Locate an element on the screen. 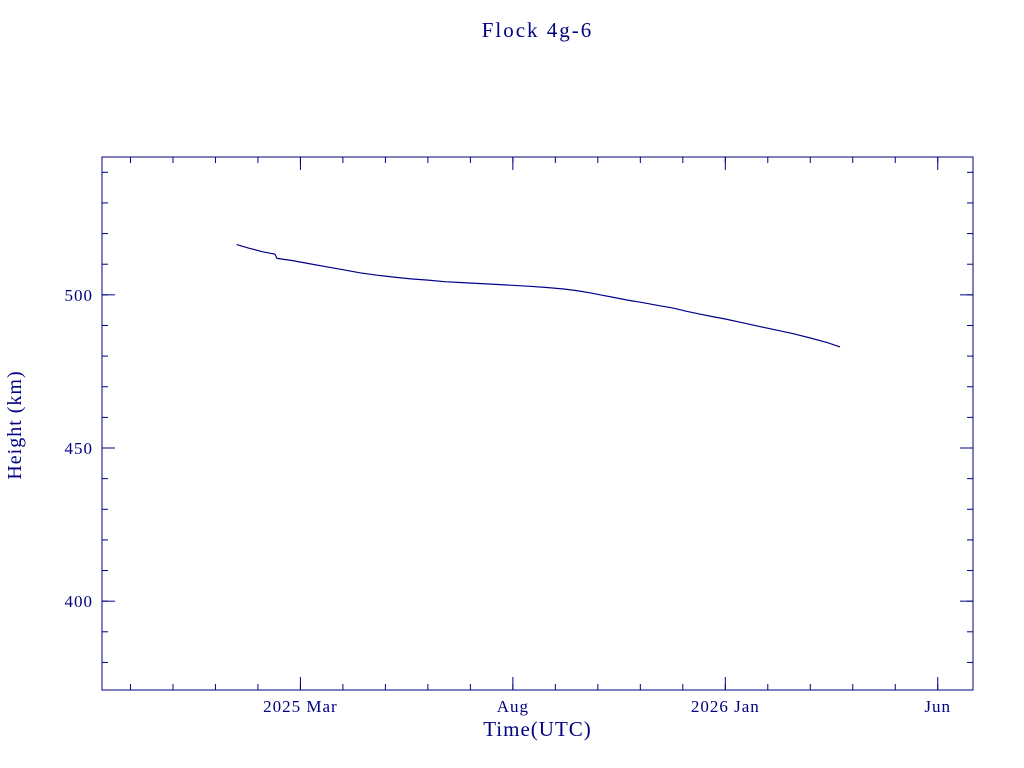 This screenshot has width=1024, height=768. data-line is located at coordinates (538, 296).